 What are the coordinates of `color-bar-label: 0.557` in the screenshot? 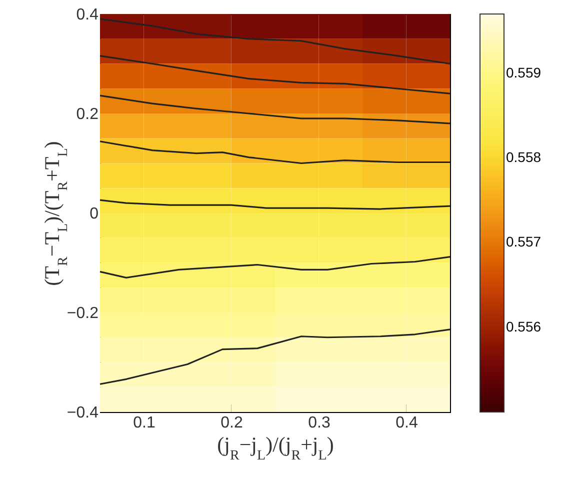 It's located at (524, 242).